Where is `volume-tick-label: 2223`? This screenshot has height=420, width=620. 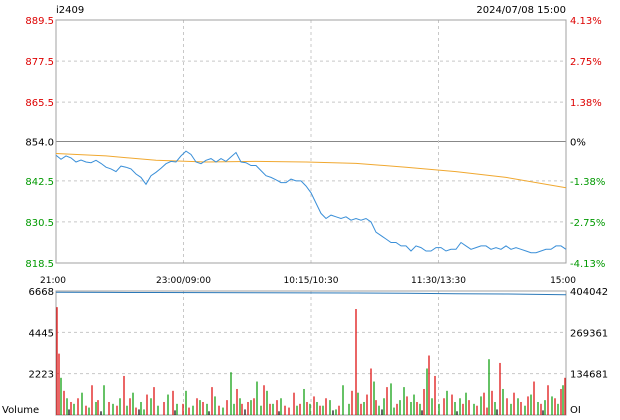
volume-tick-label: 2223 is located at coordinates (41, 375).